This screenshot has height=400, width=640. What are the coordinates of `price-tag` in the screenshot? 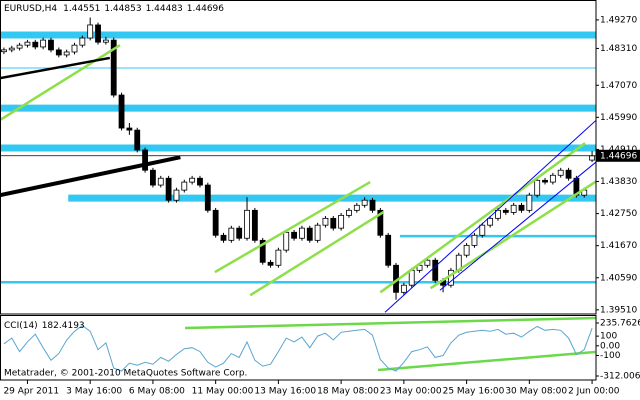 It's located at (618, 155).